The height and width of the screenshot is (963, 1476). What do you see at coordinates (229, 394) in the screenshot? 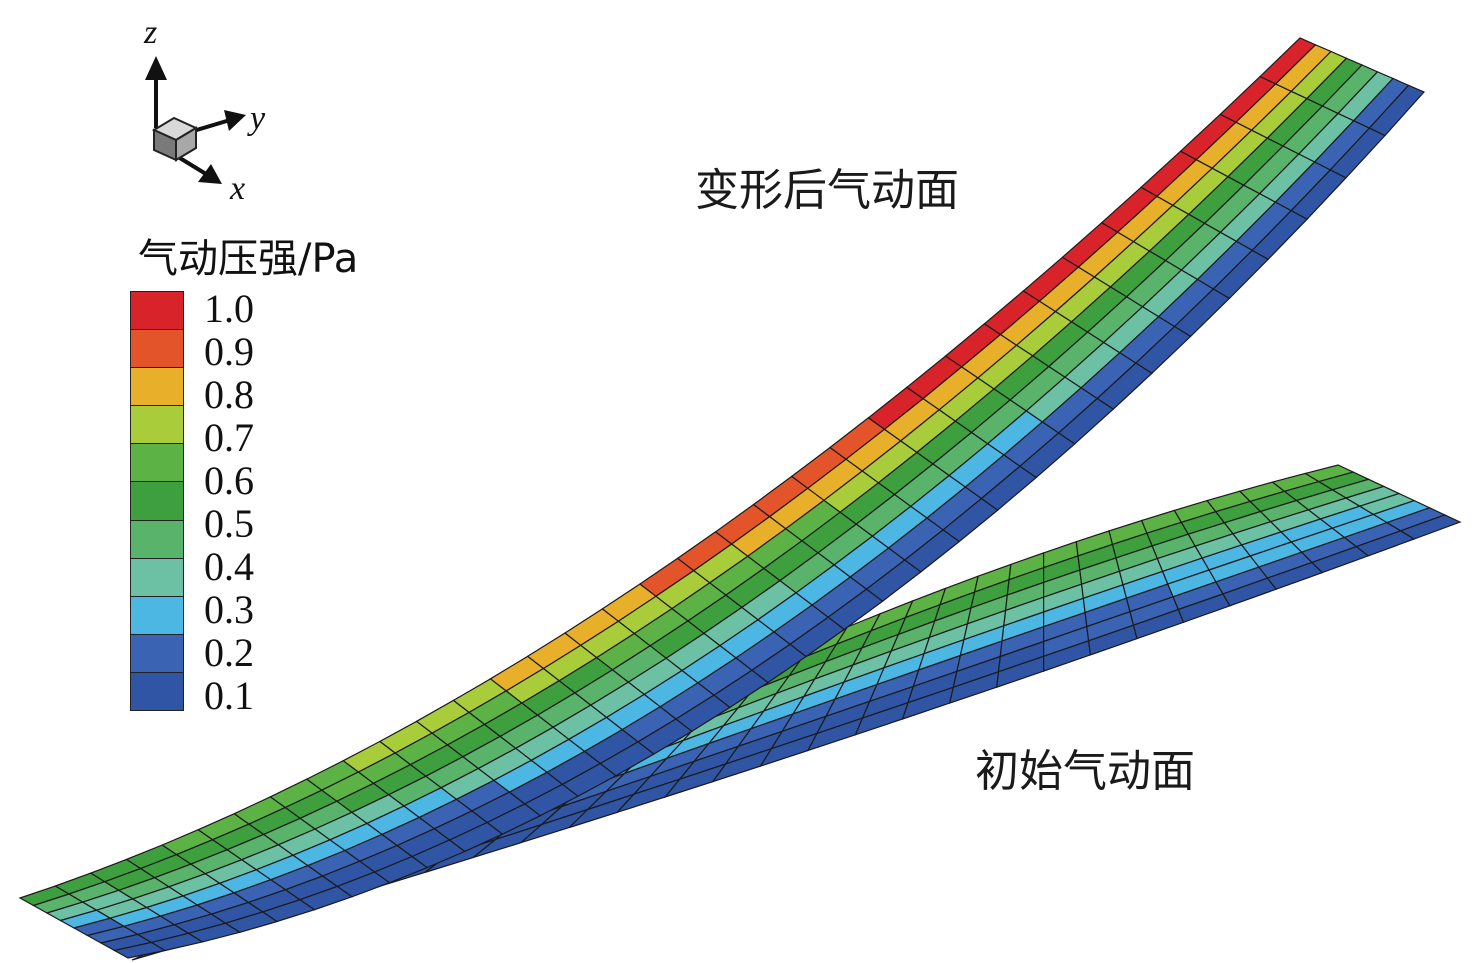
I see `legend-tick-label: 0.8` at bounding box center [229, 394].